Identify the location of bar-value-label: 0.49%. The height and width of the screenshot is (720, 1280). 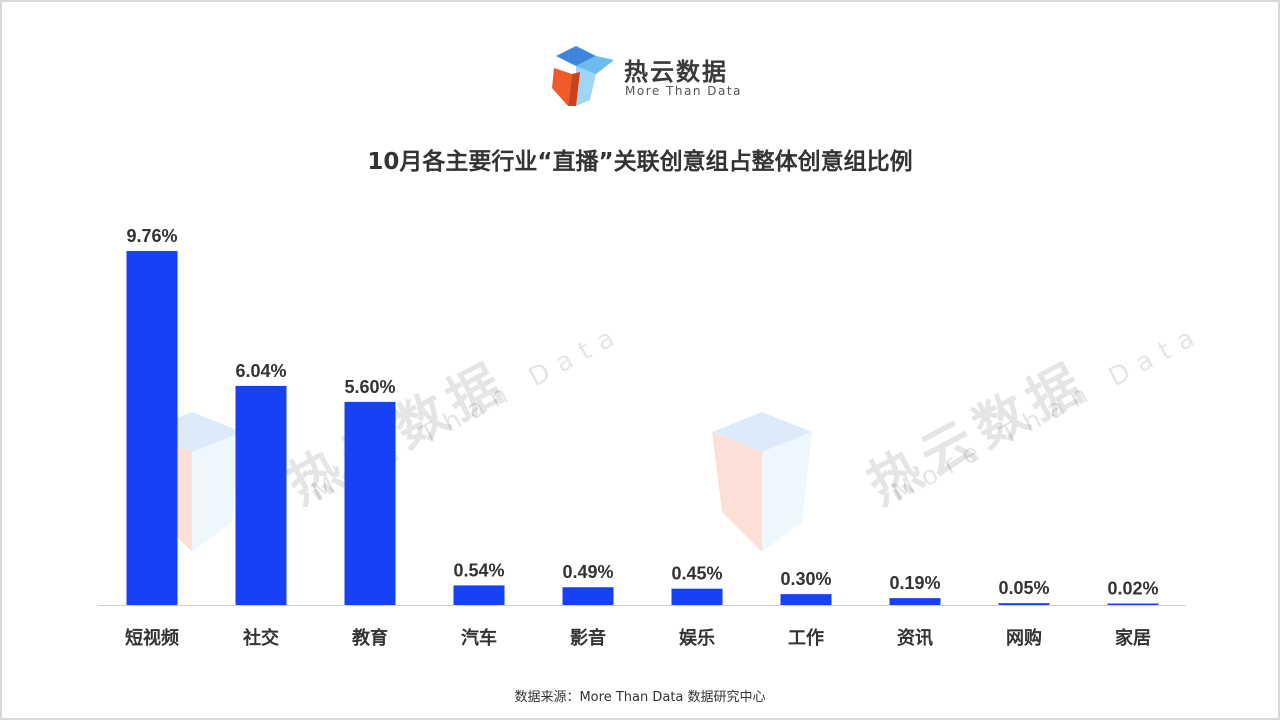
(587, 572).